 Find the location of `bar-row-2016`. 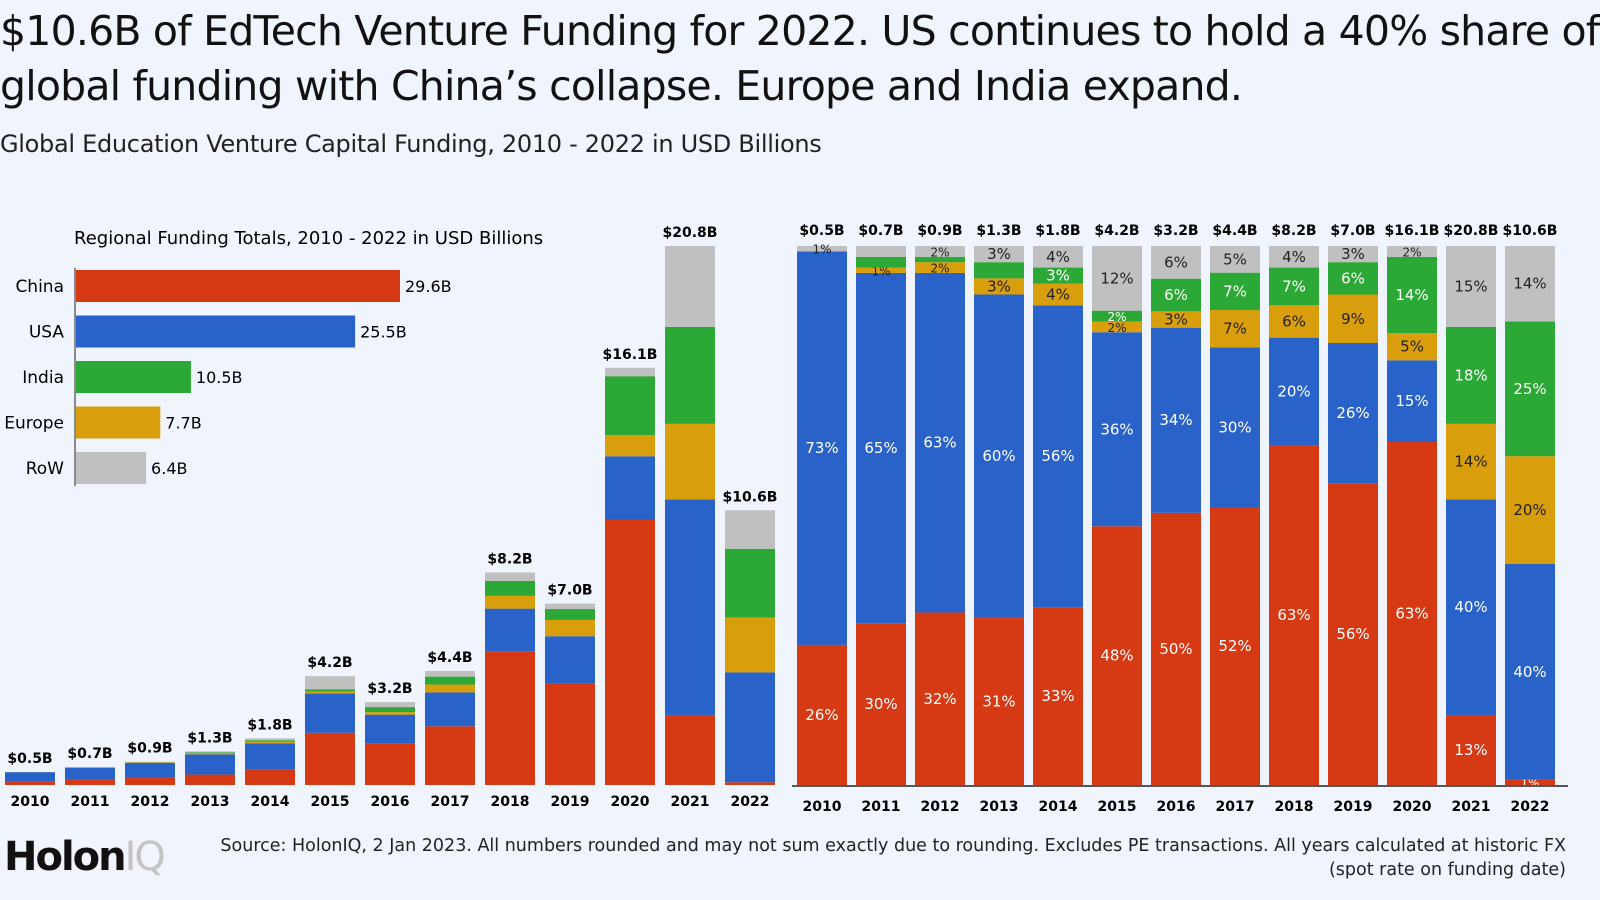

bar-row-2016 is located at coordinates (390, 705).